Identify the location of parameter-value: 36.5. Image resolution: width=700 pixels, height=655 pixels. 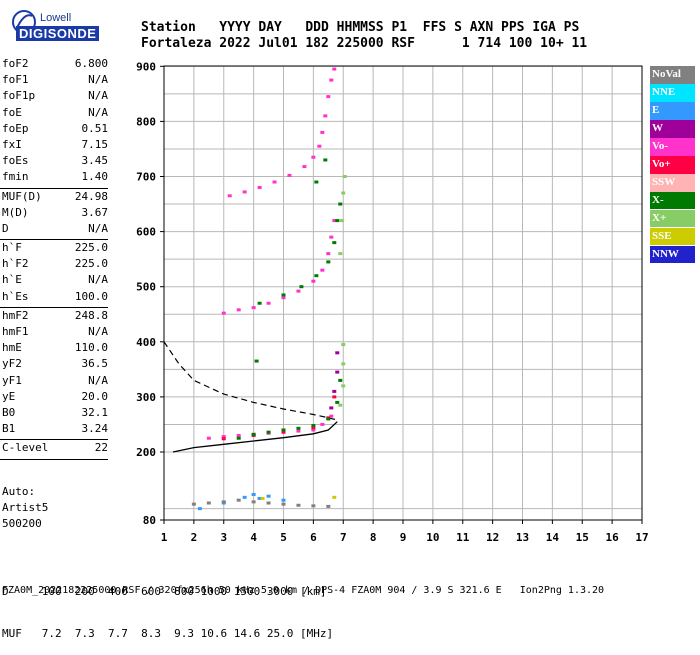
(95, 364).